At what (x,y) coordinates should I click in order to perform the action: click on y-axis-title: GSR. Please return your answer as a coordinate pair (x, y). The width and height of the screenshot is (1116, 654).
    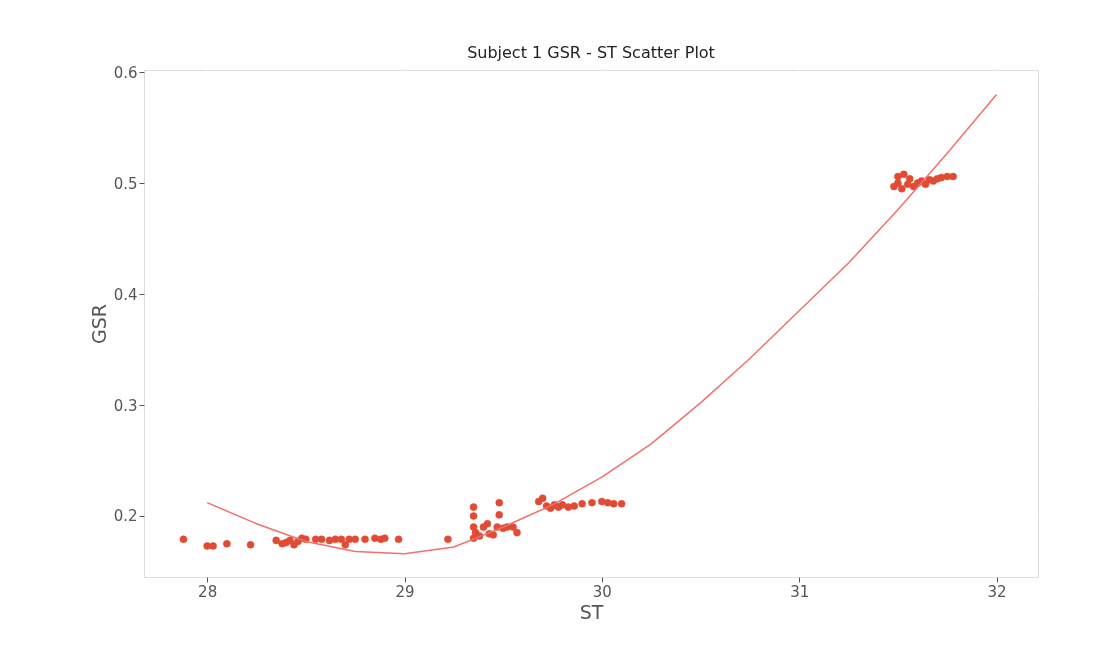
    Looking at the image, I should click on (98, 324).